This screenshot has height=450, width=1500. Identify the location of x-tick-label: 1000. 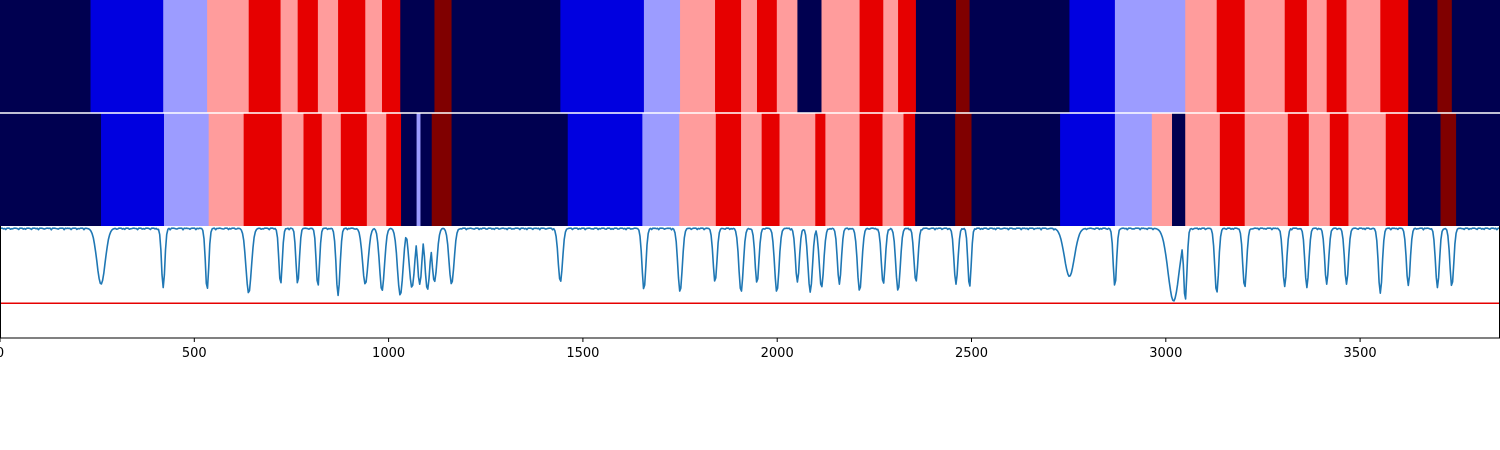
(388, 353).